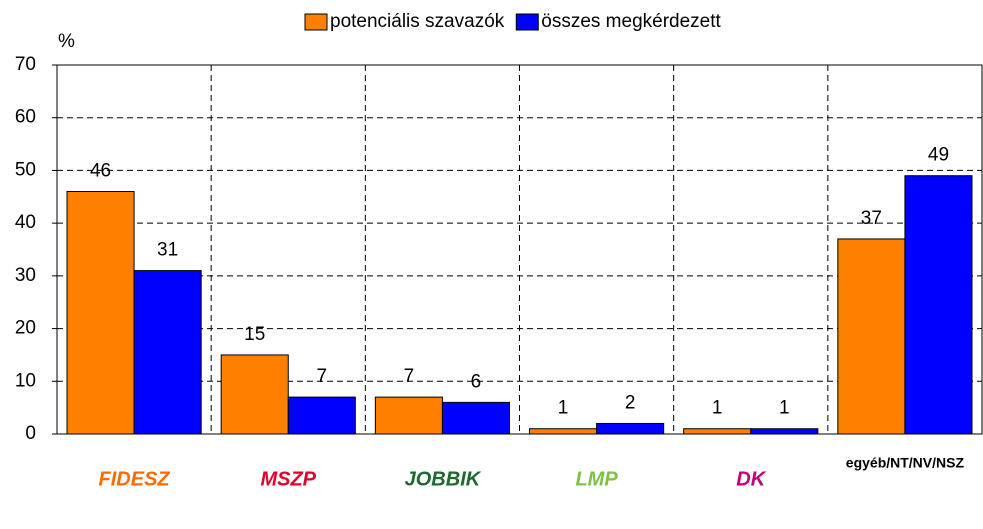 The width and height of the screenshot is (983, 529). What do you see at coordinates (751, 479) in the screenshot?
I see `x-tick-label: DK` at bounding box center [751, 479].